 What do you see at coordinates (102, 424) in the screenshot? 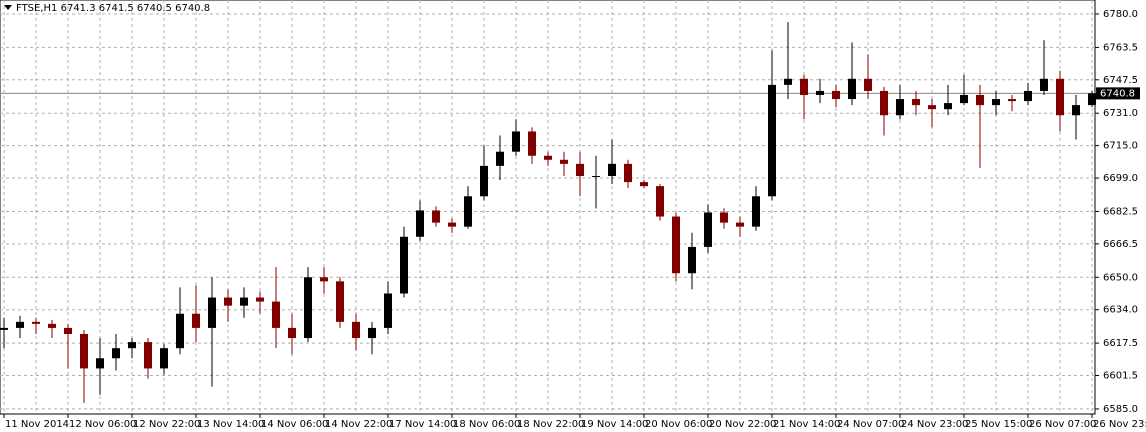
I see `x-tick-label: 12 Nov 06:00` at bounding box center [102, 424].